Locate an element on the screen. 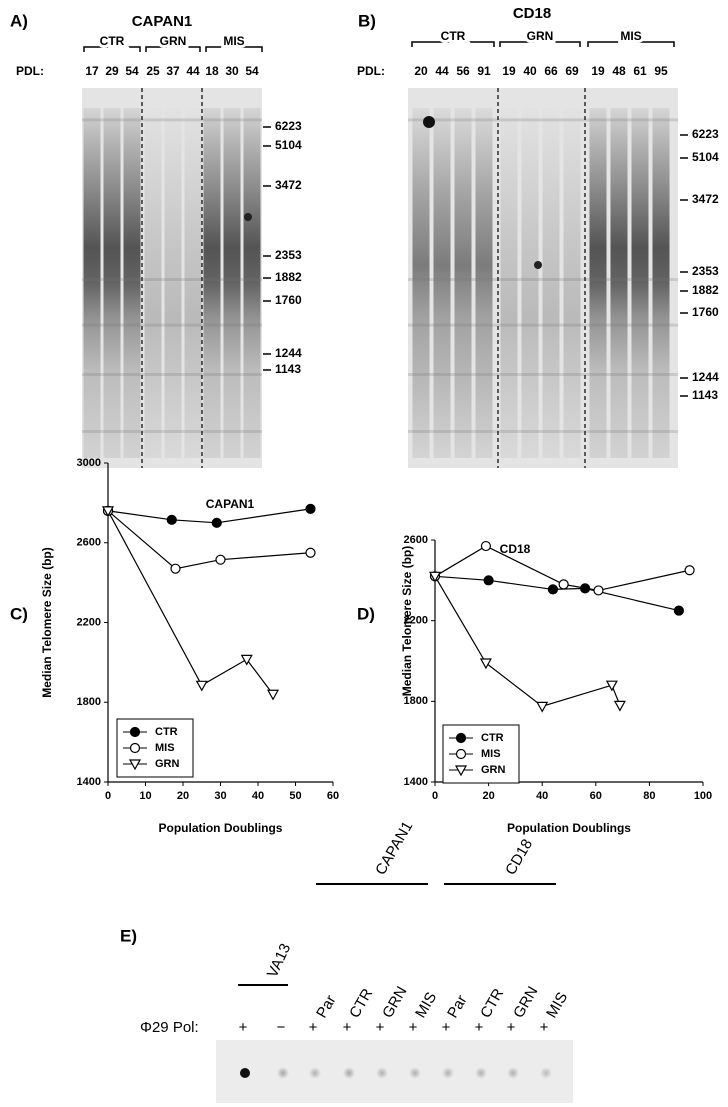 The image size is (728, 1107). y-tick-label: 2200 is located at coordinates (89, 622).